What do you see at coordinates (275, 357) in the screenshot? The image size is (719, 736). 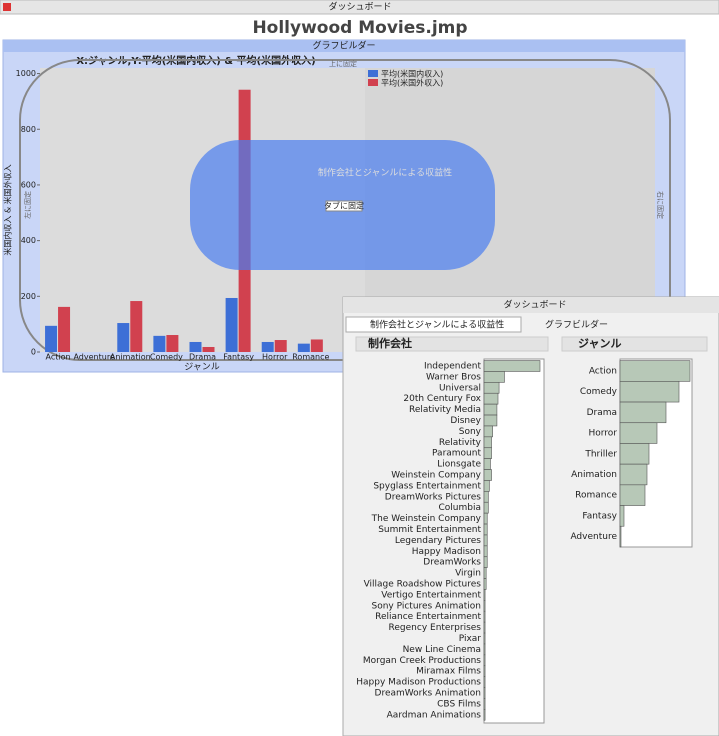 I see `x-tick-label: Horror` at bounding box center [275, 357].